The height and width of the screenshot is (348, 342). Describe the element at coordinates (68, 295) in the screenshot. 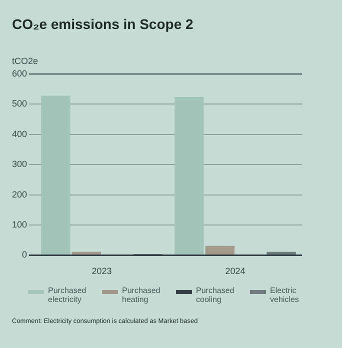

I see `legend-label: Purchased electricity` at that location.